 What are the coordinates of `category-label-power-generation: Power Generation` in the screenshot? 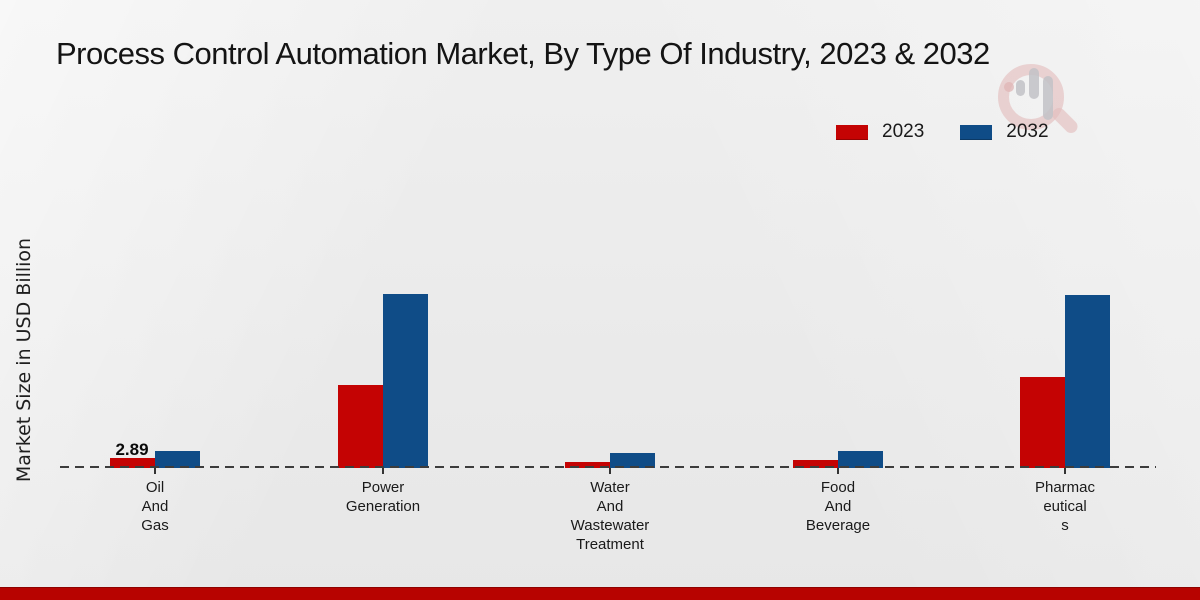 It's located at (383, 497).